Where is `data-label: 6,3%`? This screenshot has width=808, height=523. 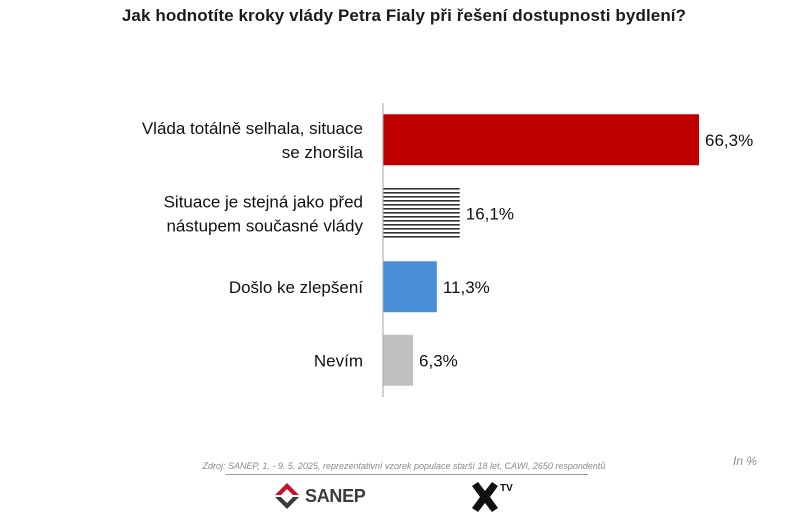
data-label: 6,3% is located at coordinates (438, 360).